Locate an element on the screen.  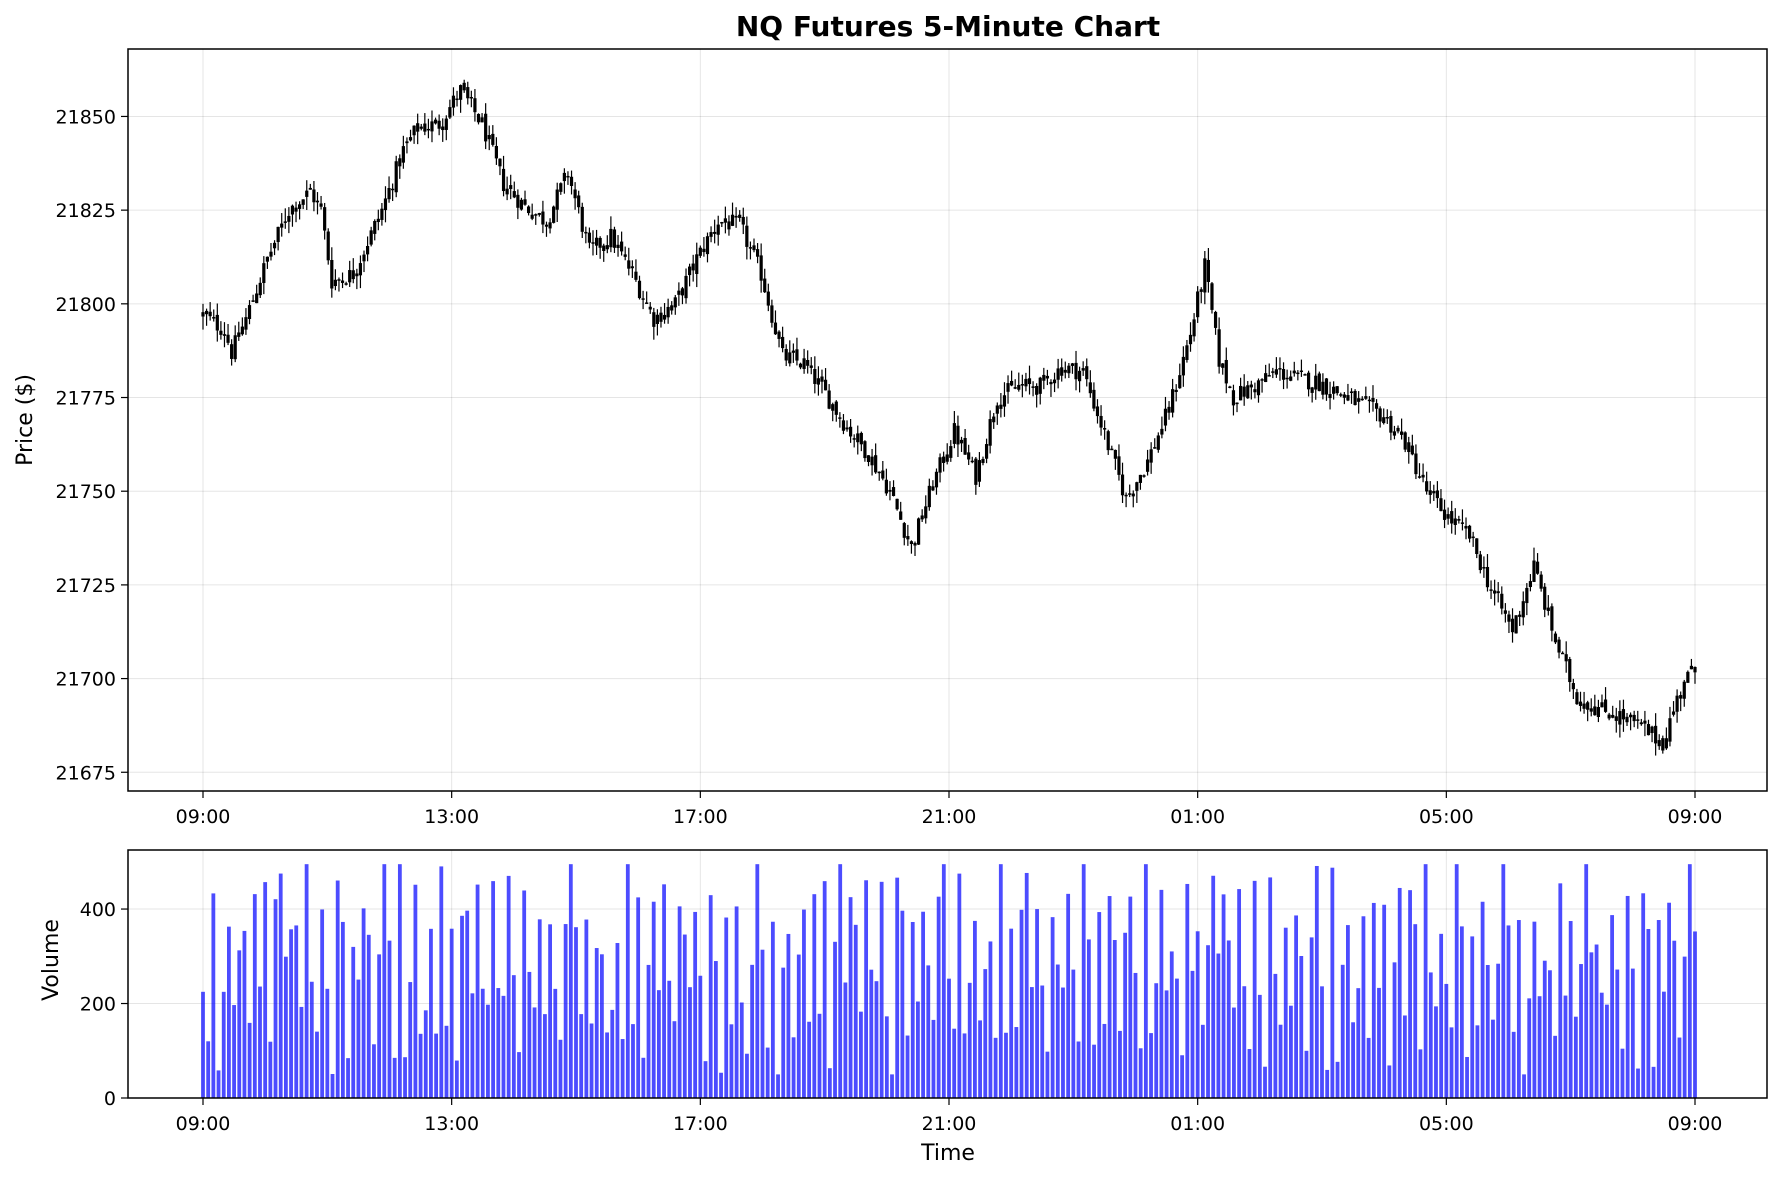
volume-x-tick-label: 05:00 is located at coordinates (1446, 1124).